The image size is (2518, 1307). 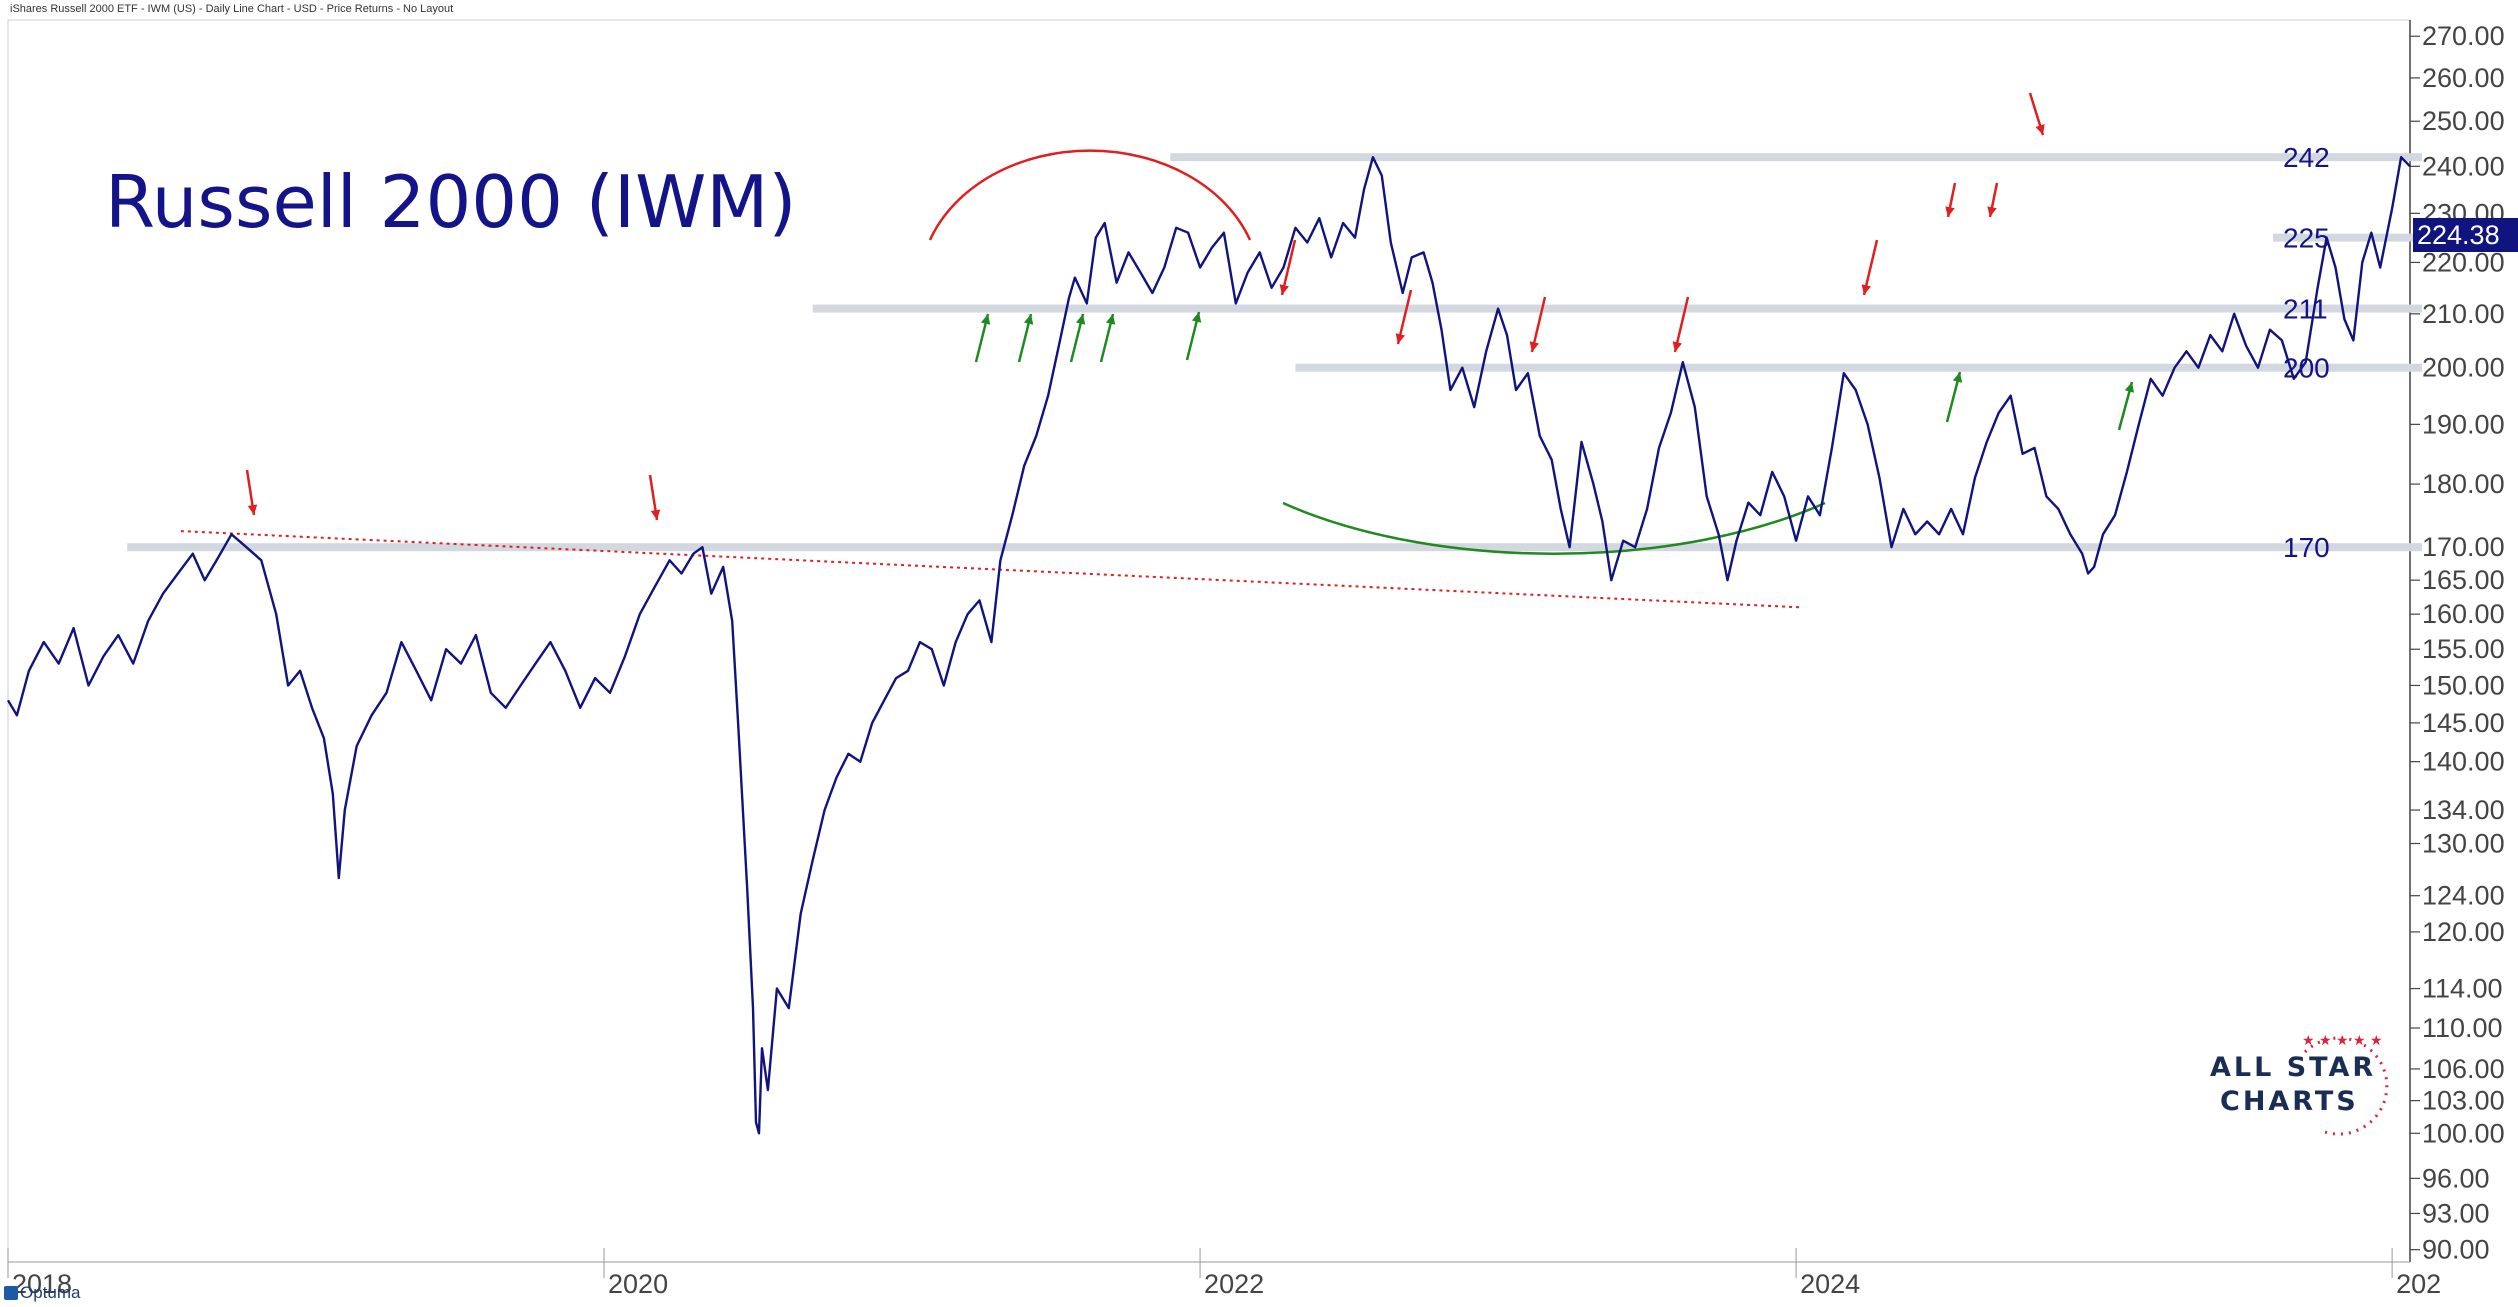 I want to click on y-tick-label: 260.00, so click(x=2463, y=78).